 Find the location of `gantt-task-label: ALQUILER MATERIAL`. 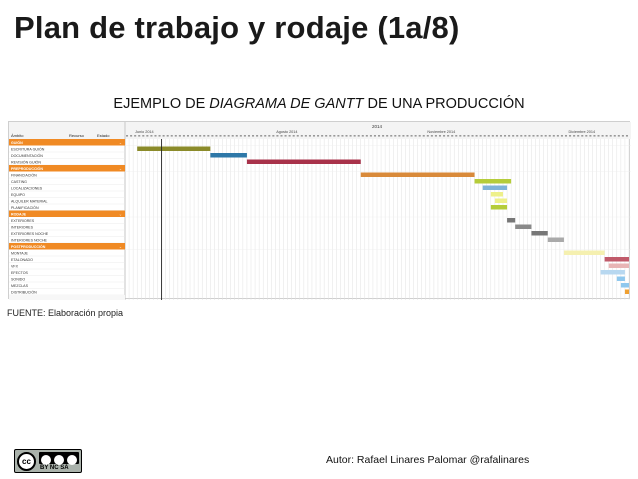

gantt-task-label: ALQUILER MATERIAL is located at coordinates (29, 201).